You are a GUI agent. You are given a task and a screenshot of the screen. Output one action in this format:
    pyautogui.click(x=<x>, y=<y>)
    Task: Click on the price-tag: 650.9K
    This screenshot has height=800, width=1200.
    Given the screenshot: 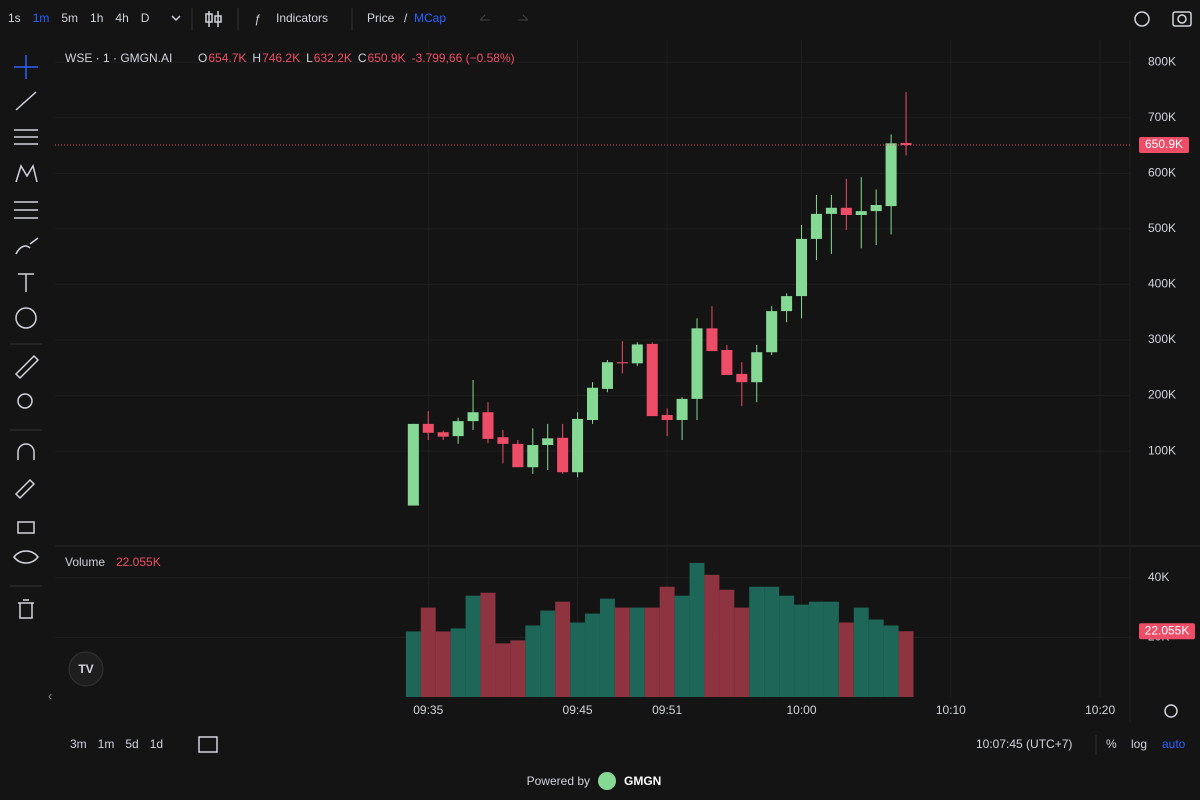 What is the action you would take?
    pyautogui.click(x=1164, y=144)
    